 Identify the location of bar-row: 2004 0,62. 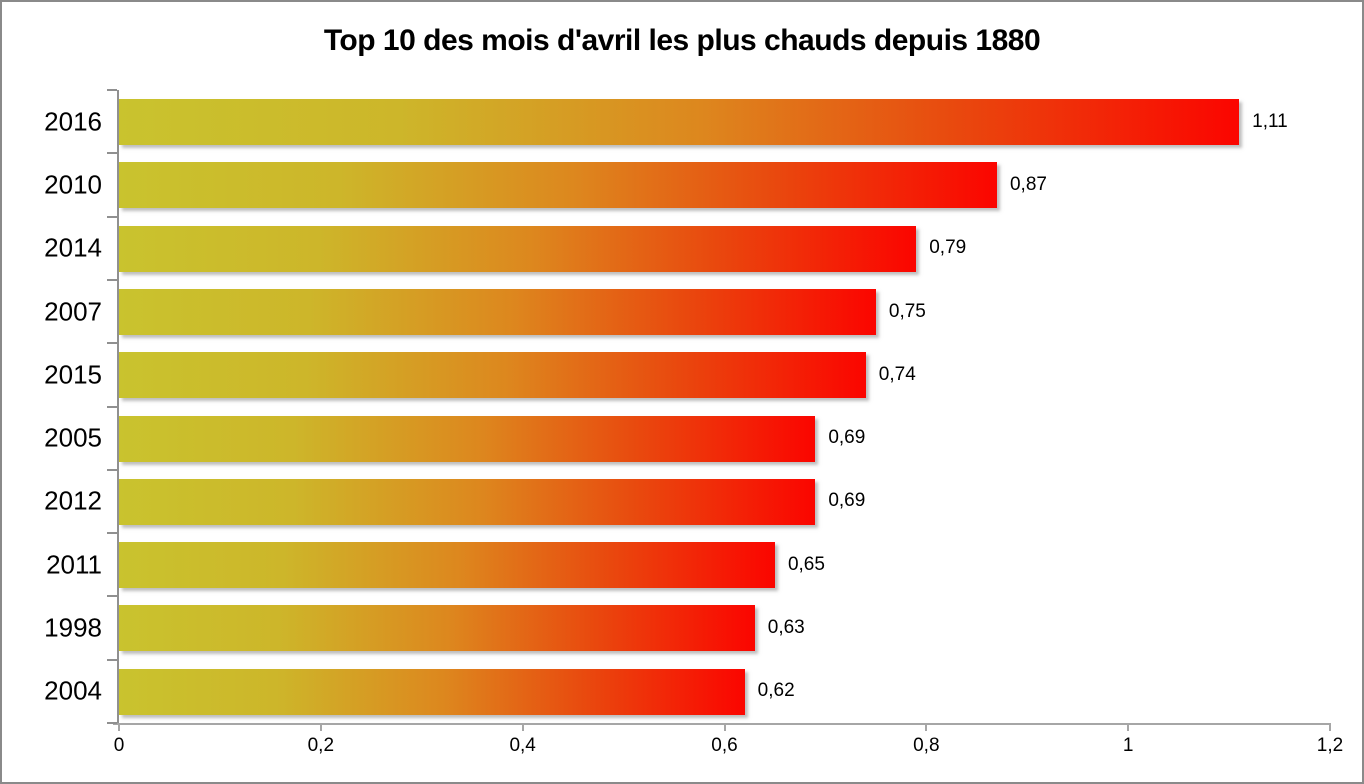
(687, 691).